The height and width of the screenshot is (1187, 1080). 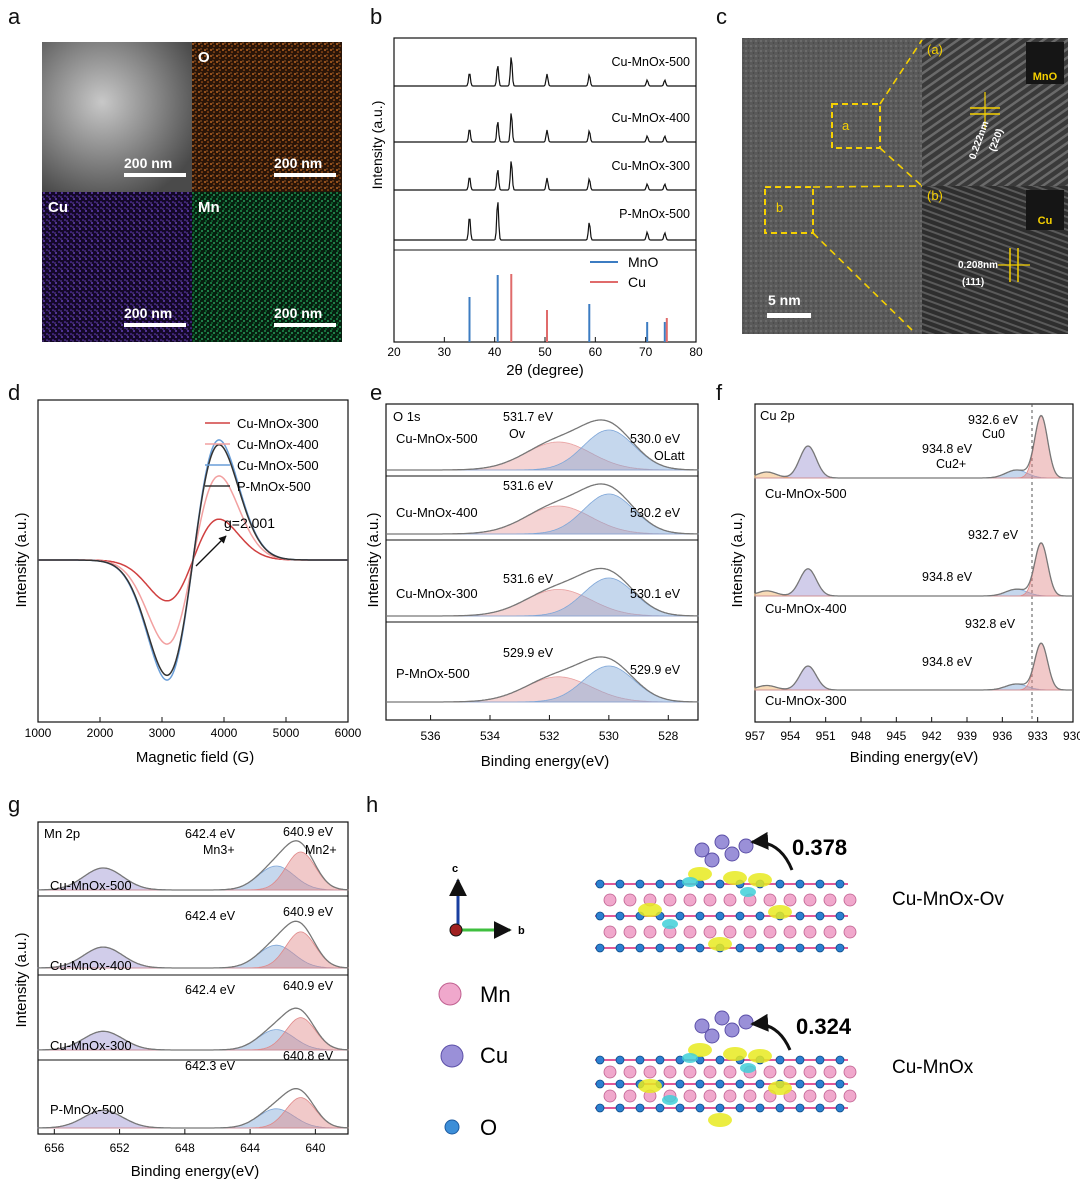 I want to click on xrd-traces, so click(x=545, y=149).